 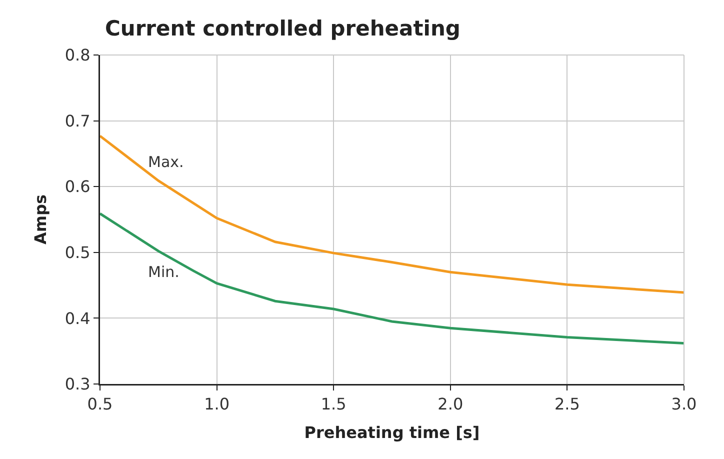 I want to click on y-axis-title: Amps, so click(x=40, y=219).